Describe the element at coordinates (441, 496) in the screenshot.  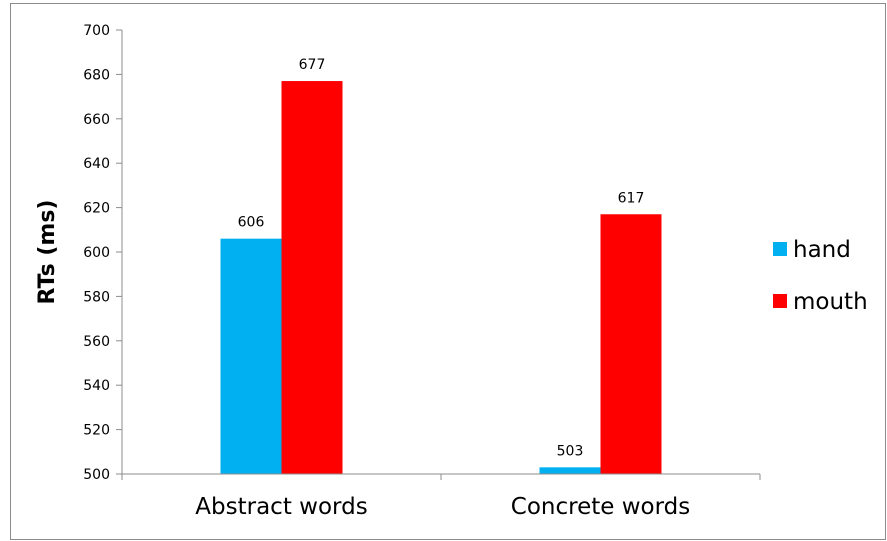
I see `x-axis: Abstract words Concrete words` at that location.